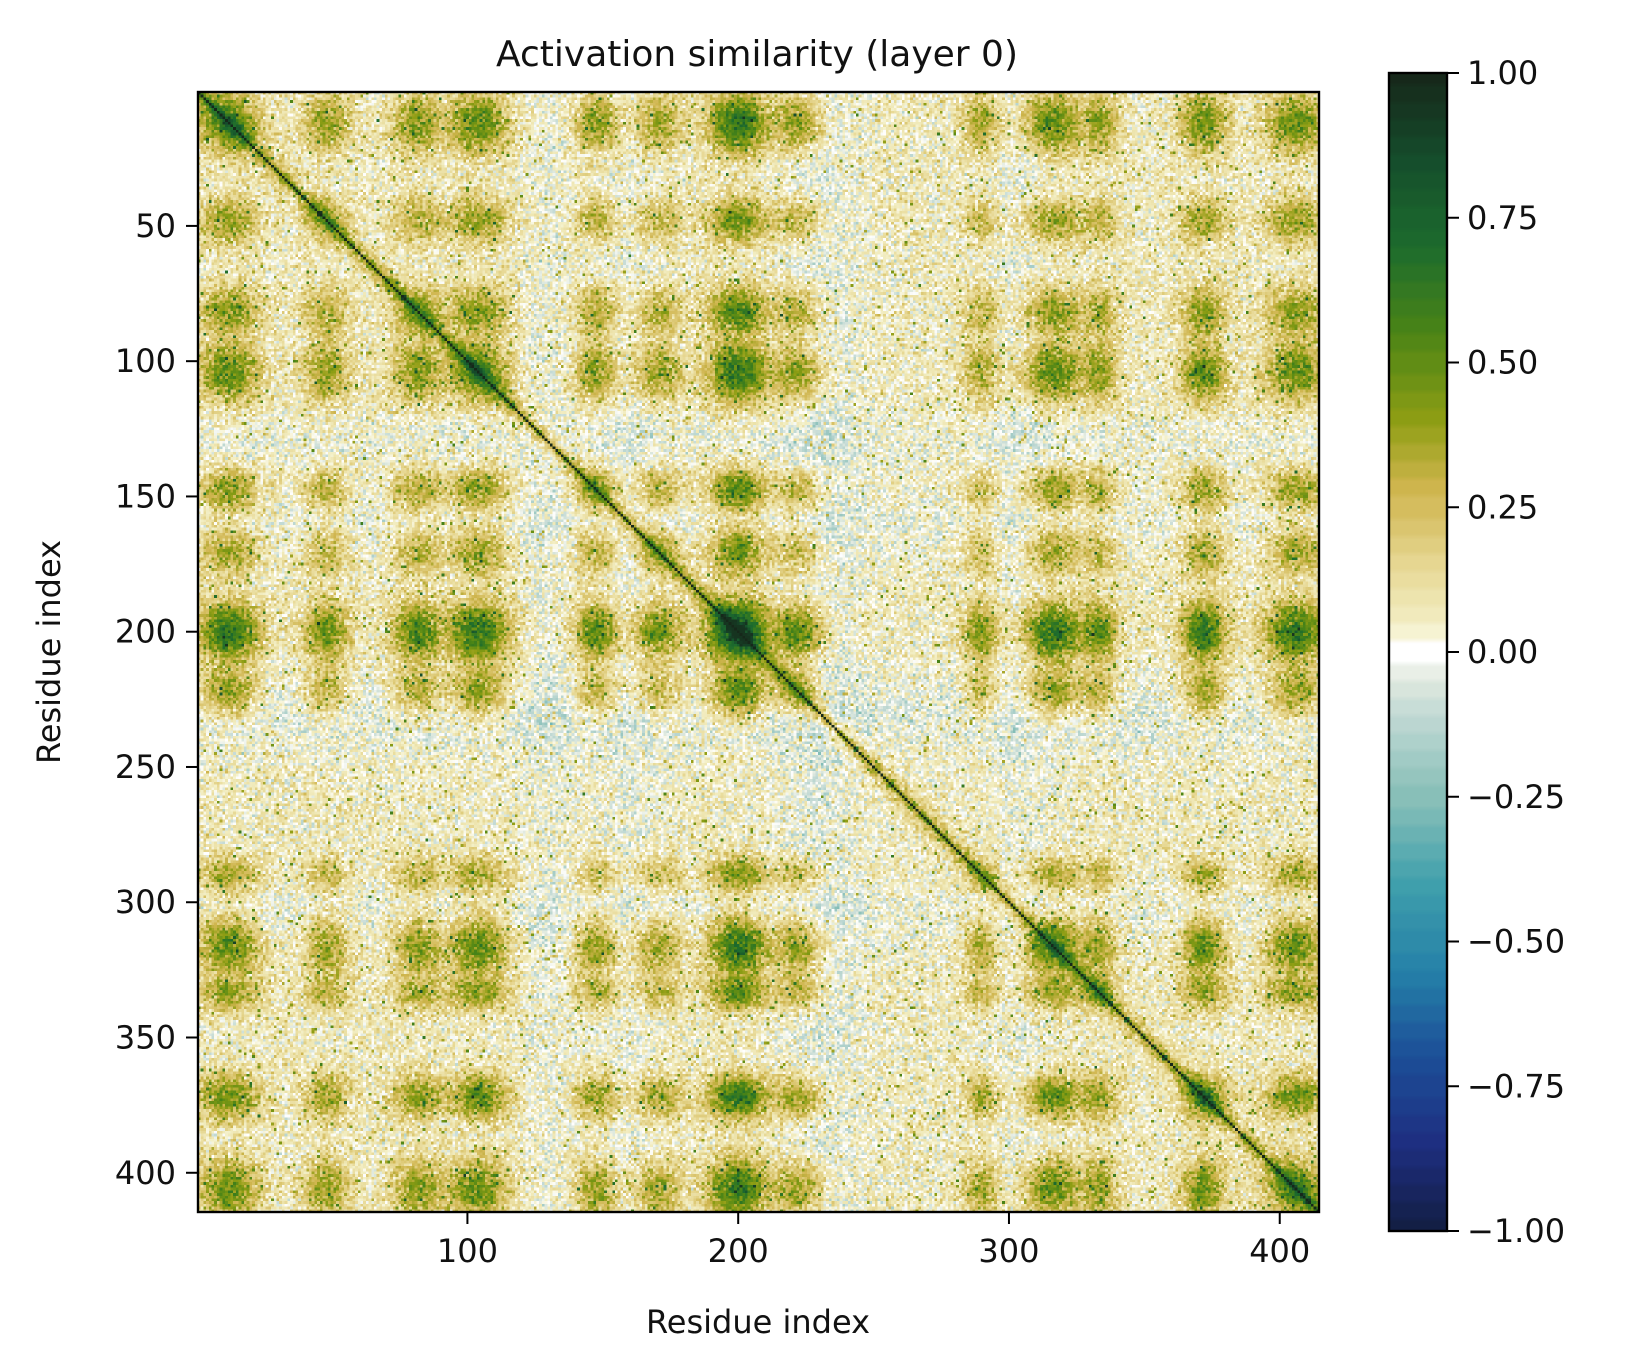 The width and height of the screenshot is (1627, 1368). What do you see at coordinates (156, 699) in the screenshot?
I see `y-axis-ticks: 50 100 150 200 250 300 350 400` at bounding box center [156, 699].